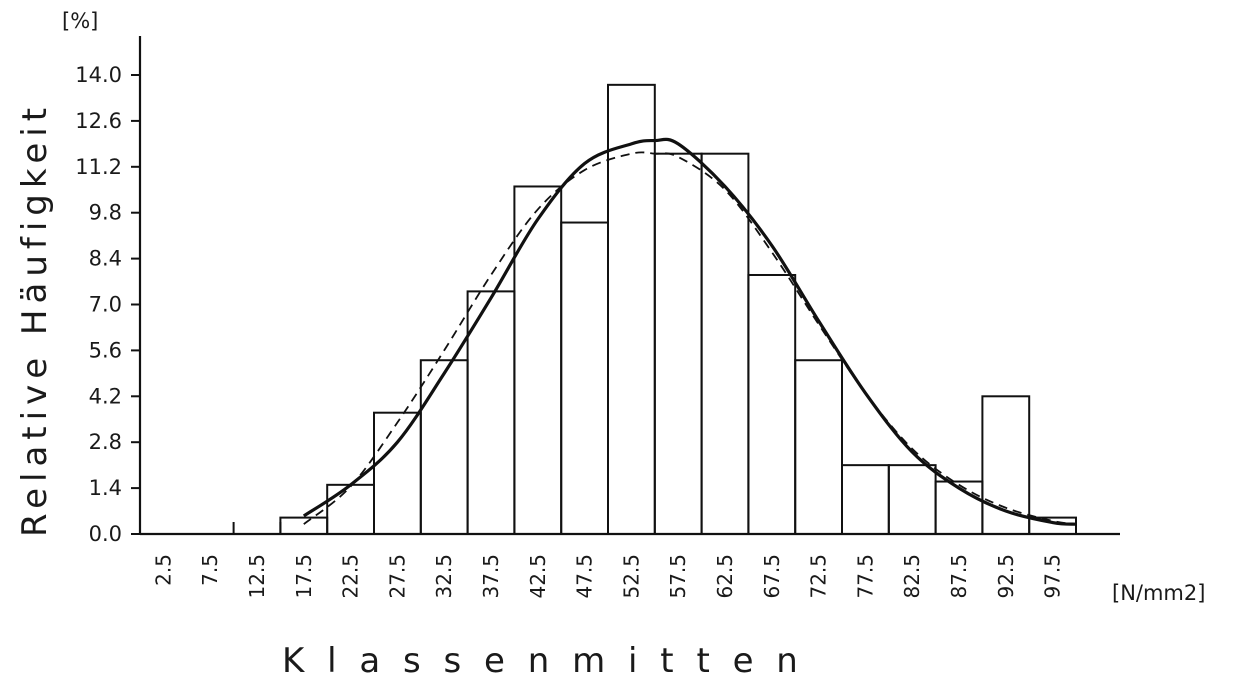  I want to click on x-tick-label: 37.5, so click(491, 576).